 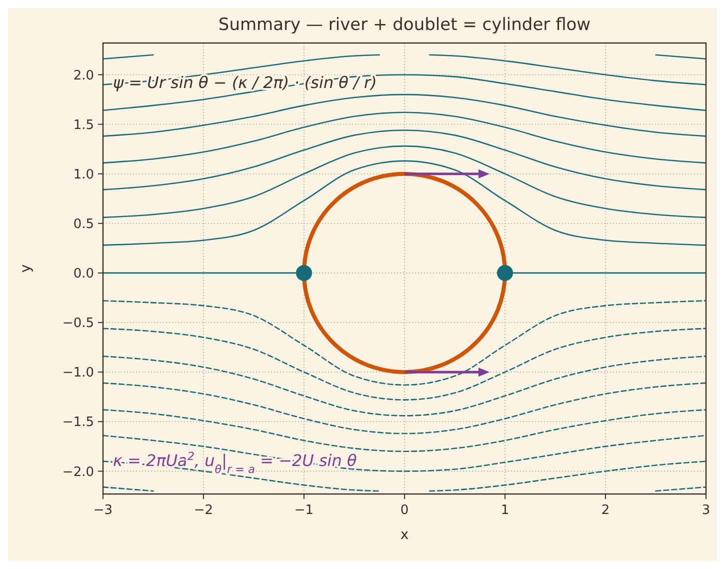 I want to click on x-tick-label: 0, so click(x=404, y=510).